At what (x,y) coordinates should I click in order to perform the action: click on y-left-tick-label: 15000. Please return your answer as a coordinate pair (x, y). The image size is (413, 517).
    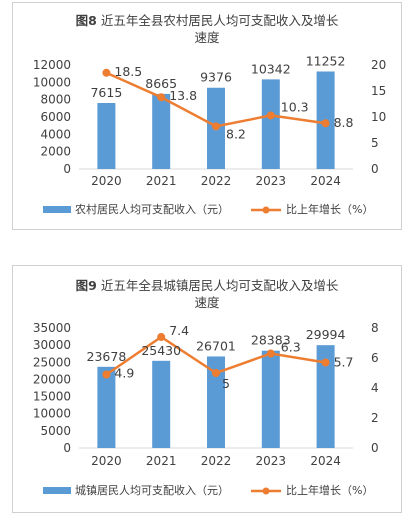
    Looking at the image, I should click on (52, 397).